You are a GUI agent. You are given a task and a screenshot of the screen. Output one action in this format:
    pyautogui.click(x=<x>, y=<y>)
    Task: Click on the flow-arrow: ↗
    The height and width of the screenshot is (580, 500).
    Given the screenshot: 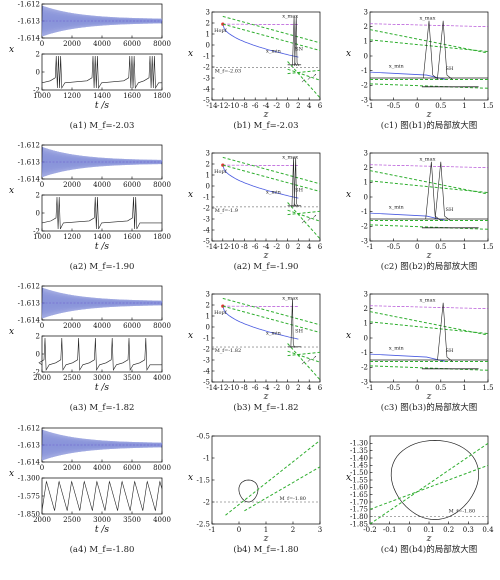 What is the action you would take?
    pyautogui.click(x=314, y=358)
    